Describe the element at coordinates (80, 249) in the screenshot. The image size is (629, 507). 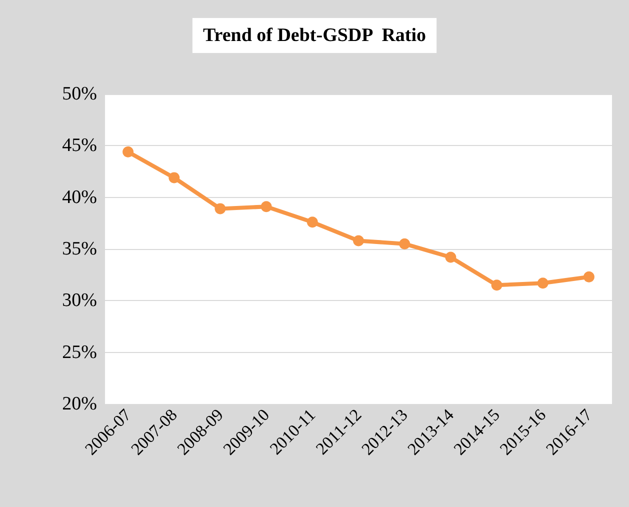
I see `y-tick-label: 35%` at that location.